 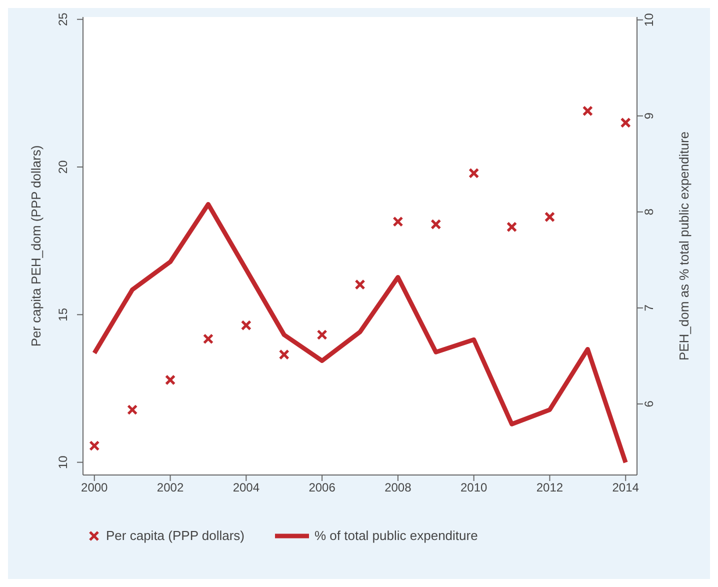 What do you see at coordinates (550, 487) in the screenshot?
I see `x-tick-label: 2012` at bounding box center [550, 487].